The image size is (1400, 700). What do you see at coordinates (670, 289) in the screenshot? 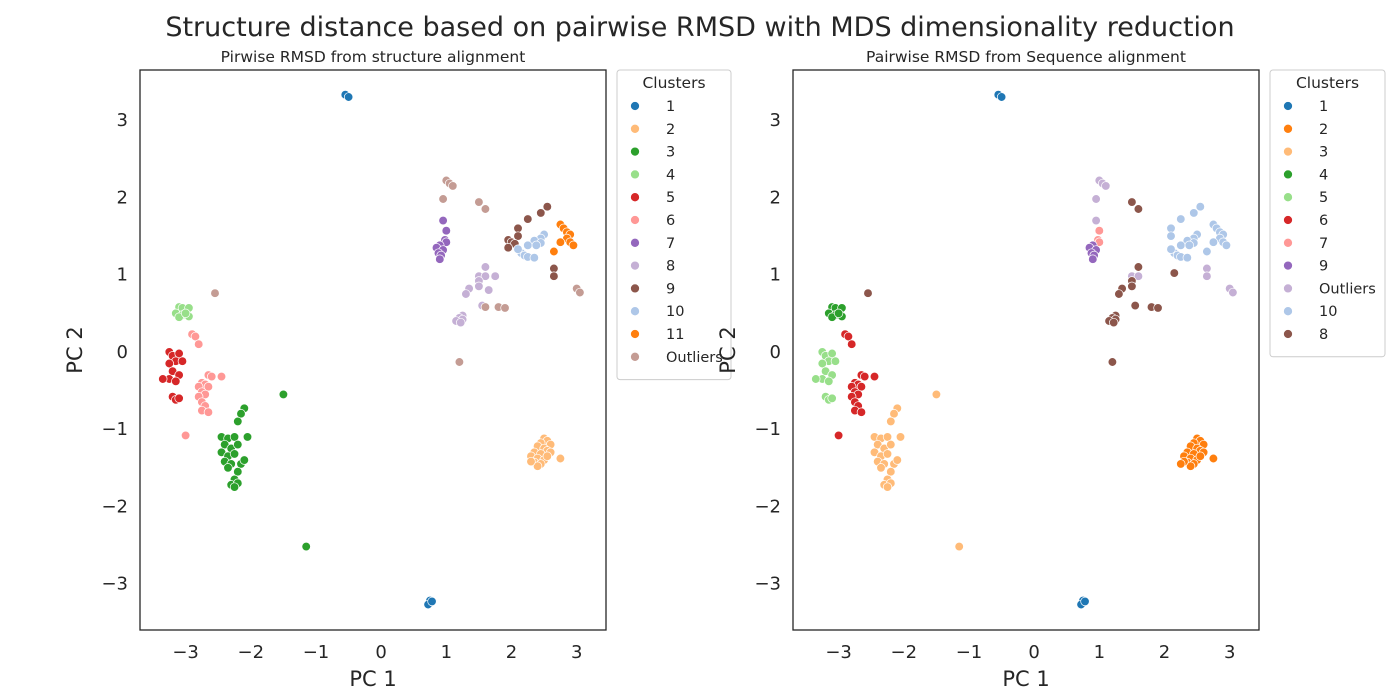
I see `legend-label: 9` at bounding box center [670, 289].